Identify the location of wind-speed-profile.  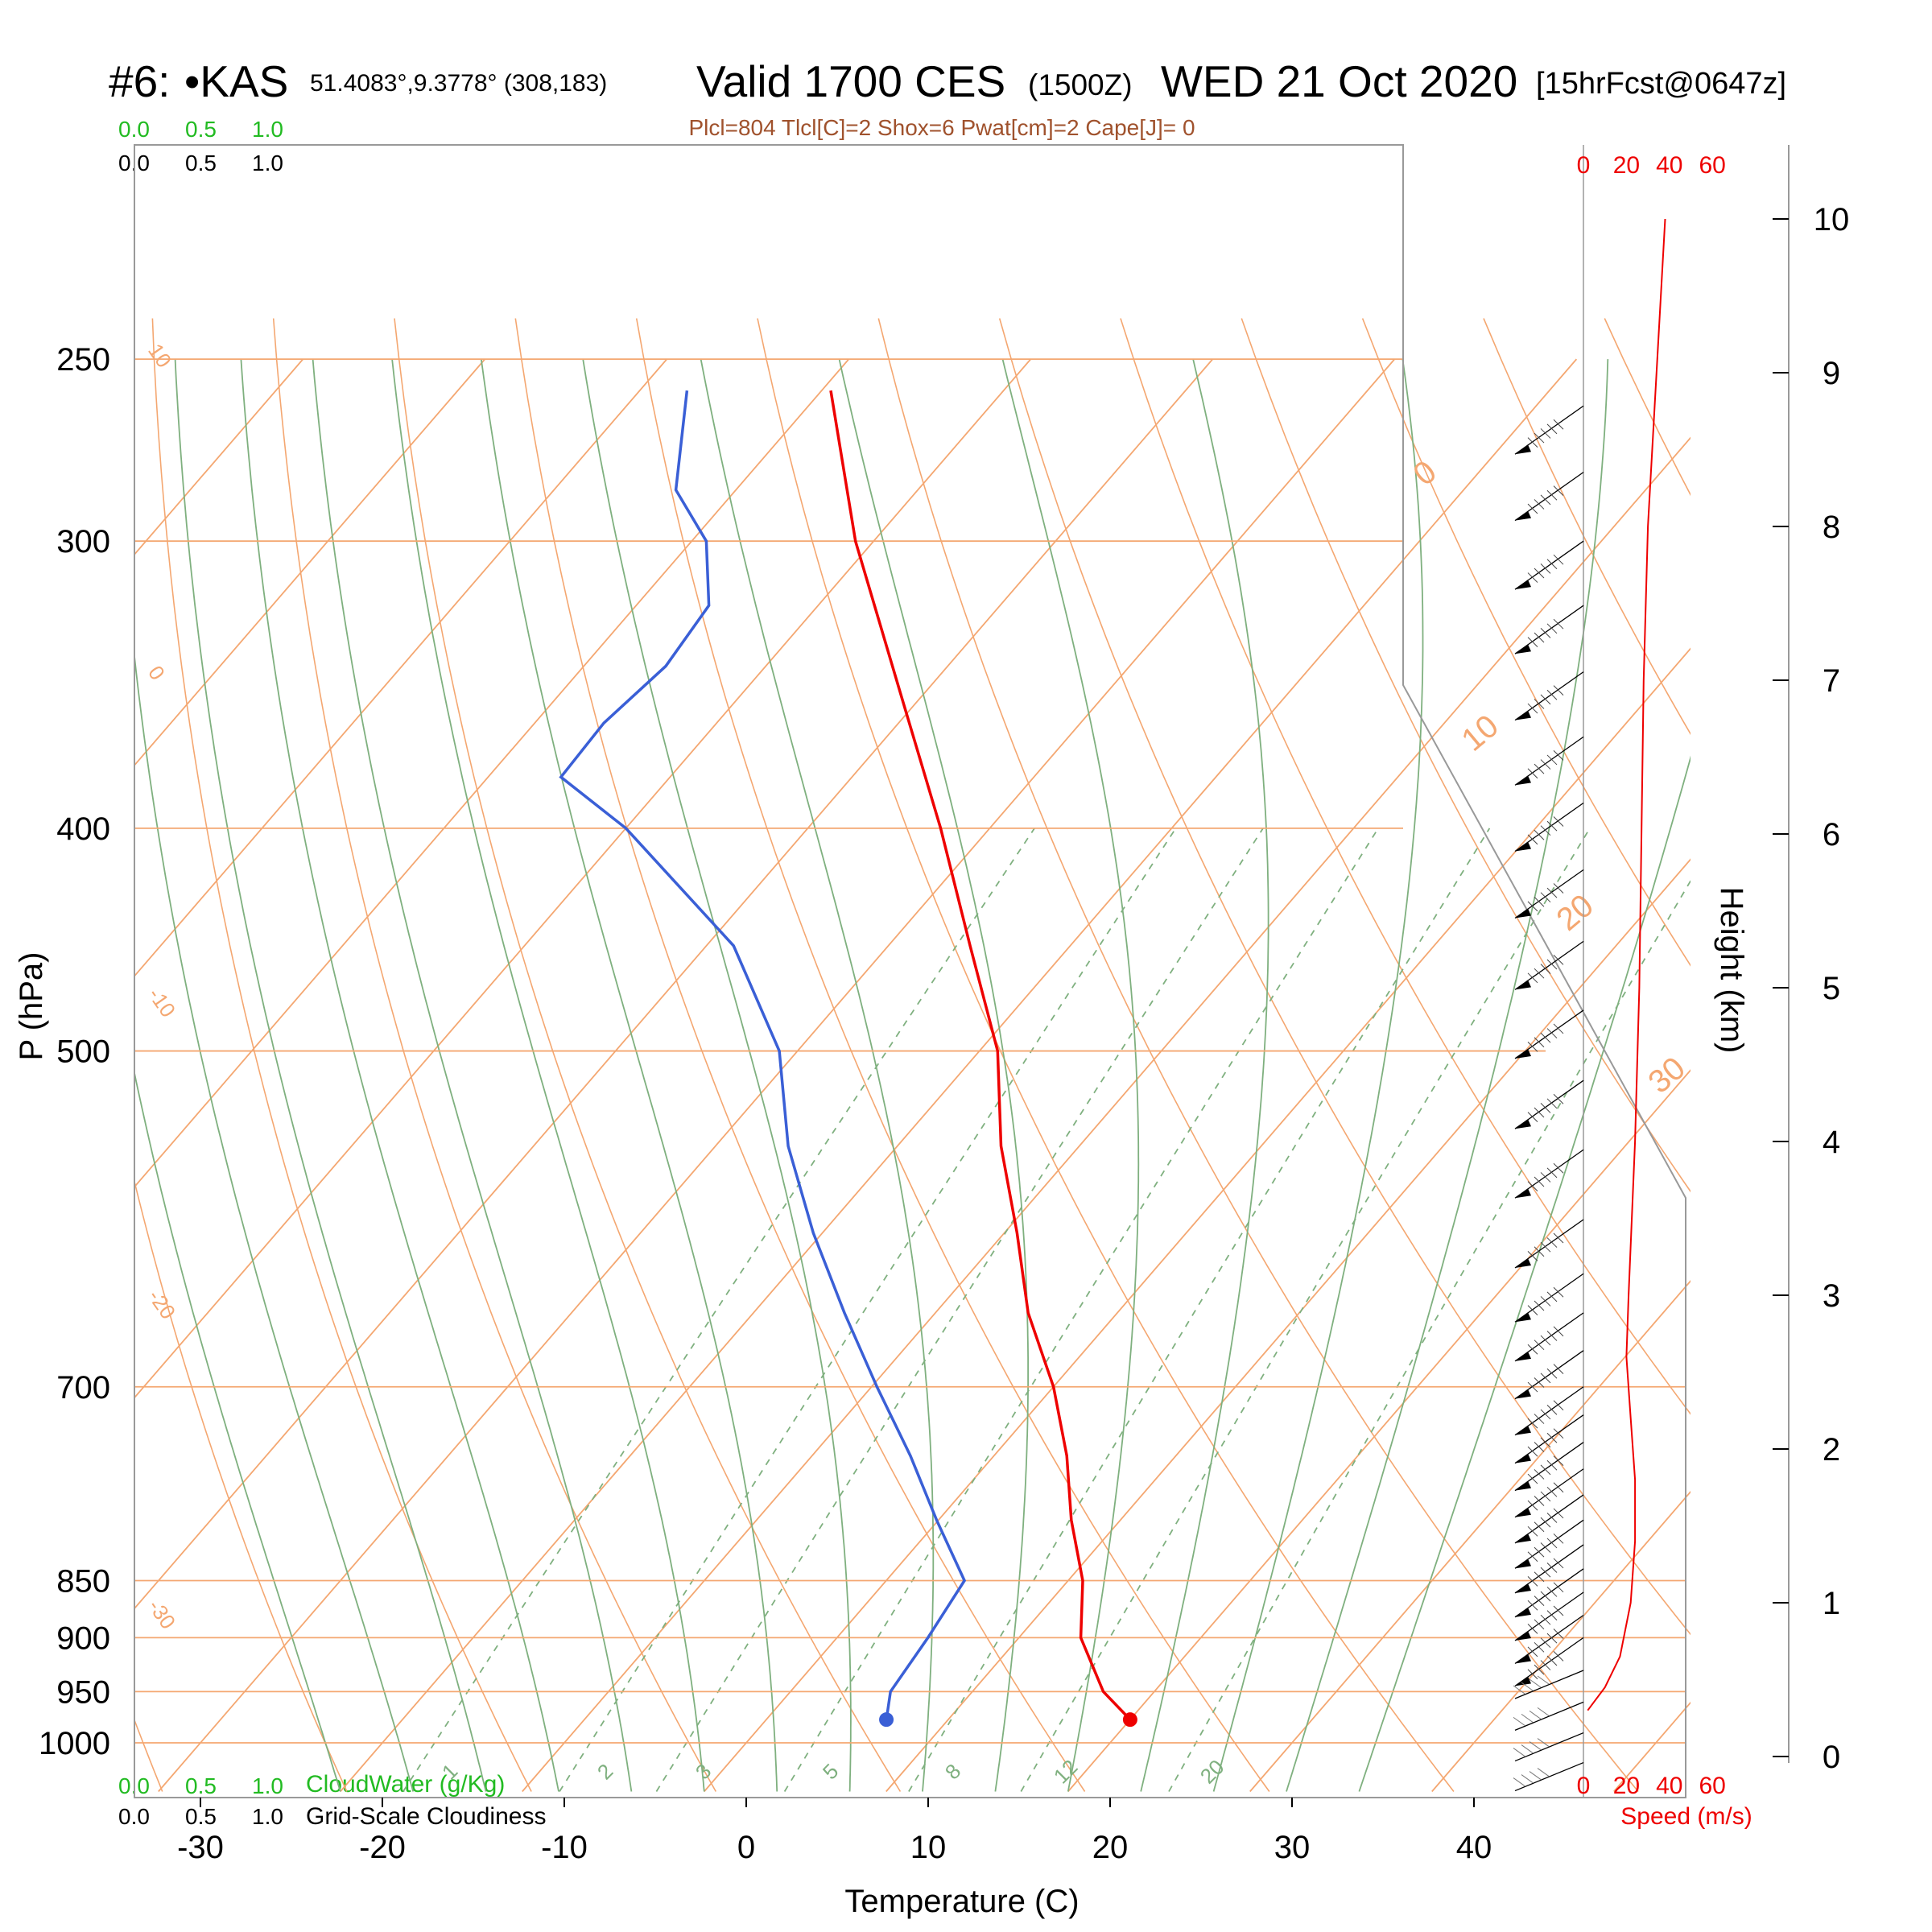
(1626, 965).